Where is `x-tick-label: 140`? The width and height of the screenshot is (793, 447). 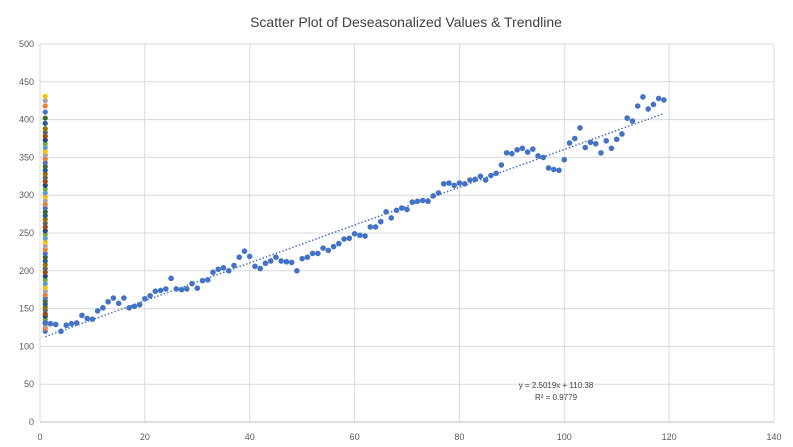
x-tick-label: 140 is located at coordinates (773, 437).